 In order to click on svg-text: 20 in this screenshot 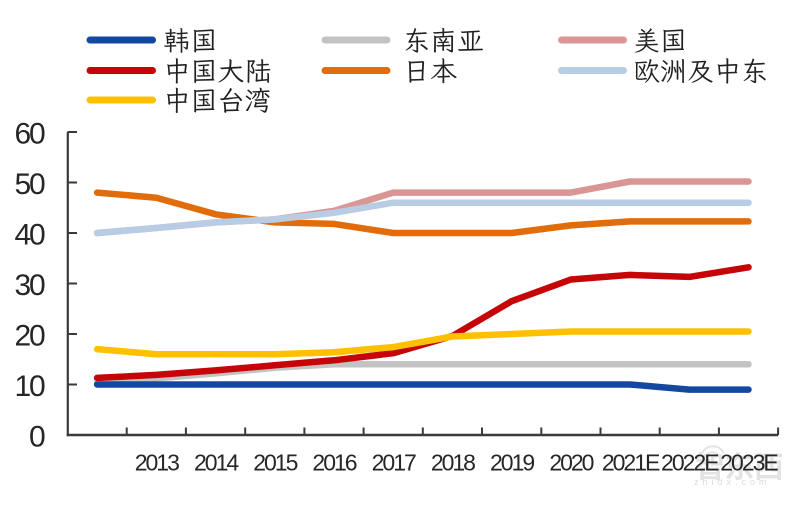, I will do `click(30, 335)`.